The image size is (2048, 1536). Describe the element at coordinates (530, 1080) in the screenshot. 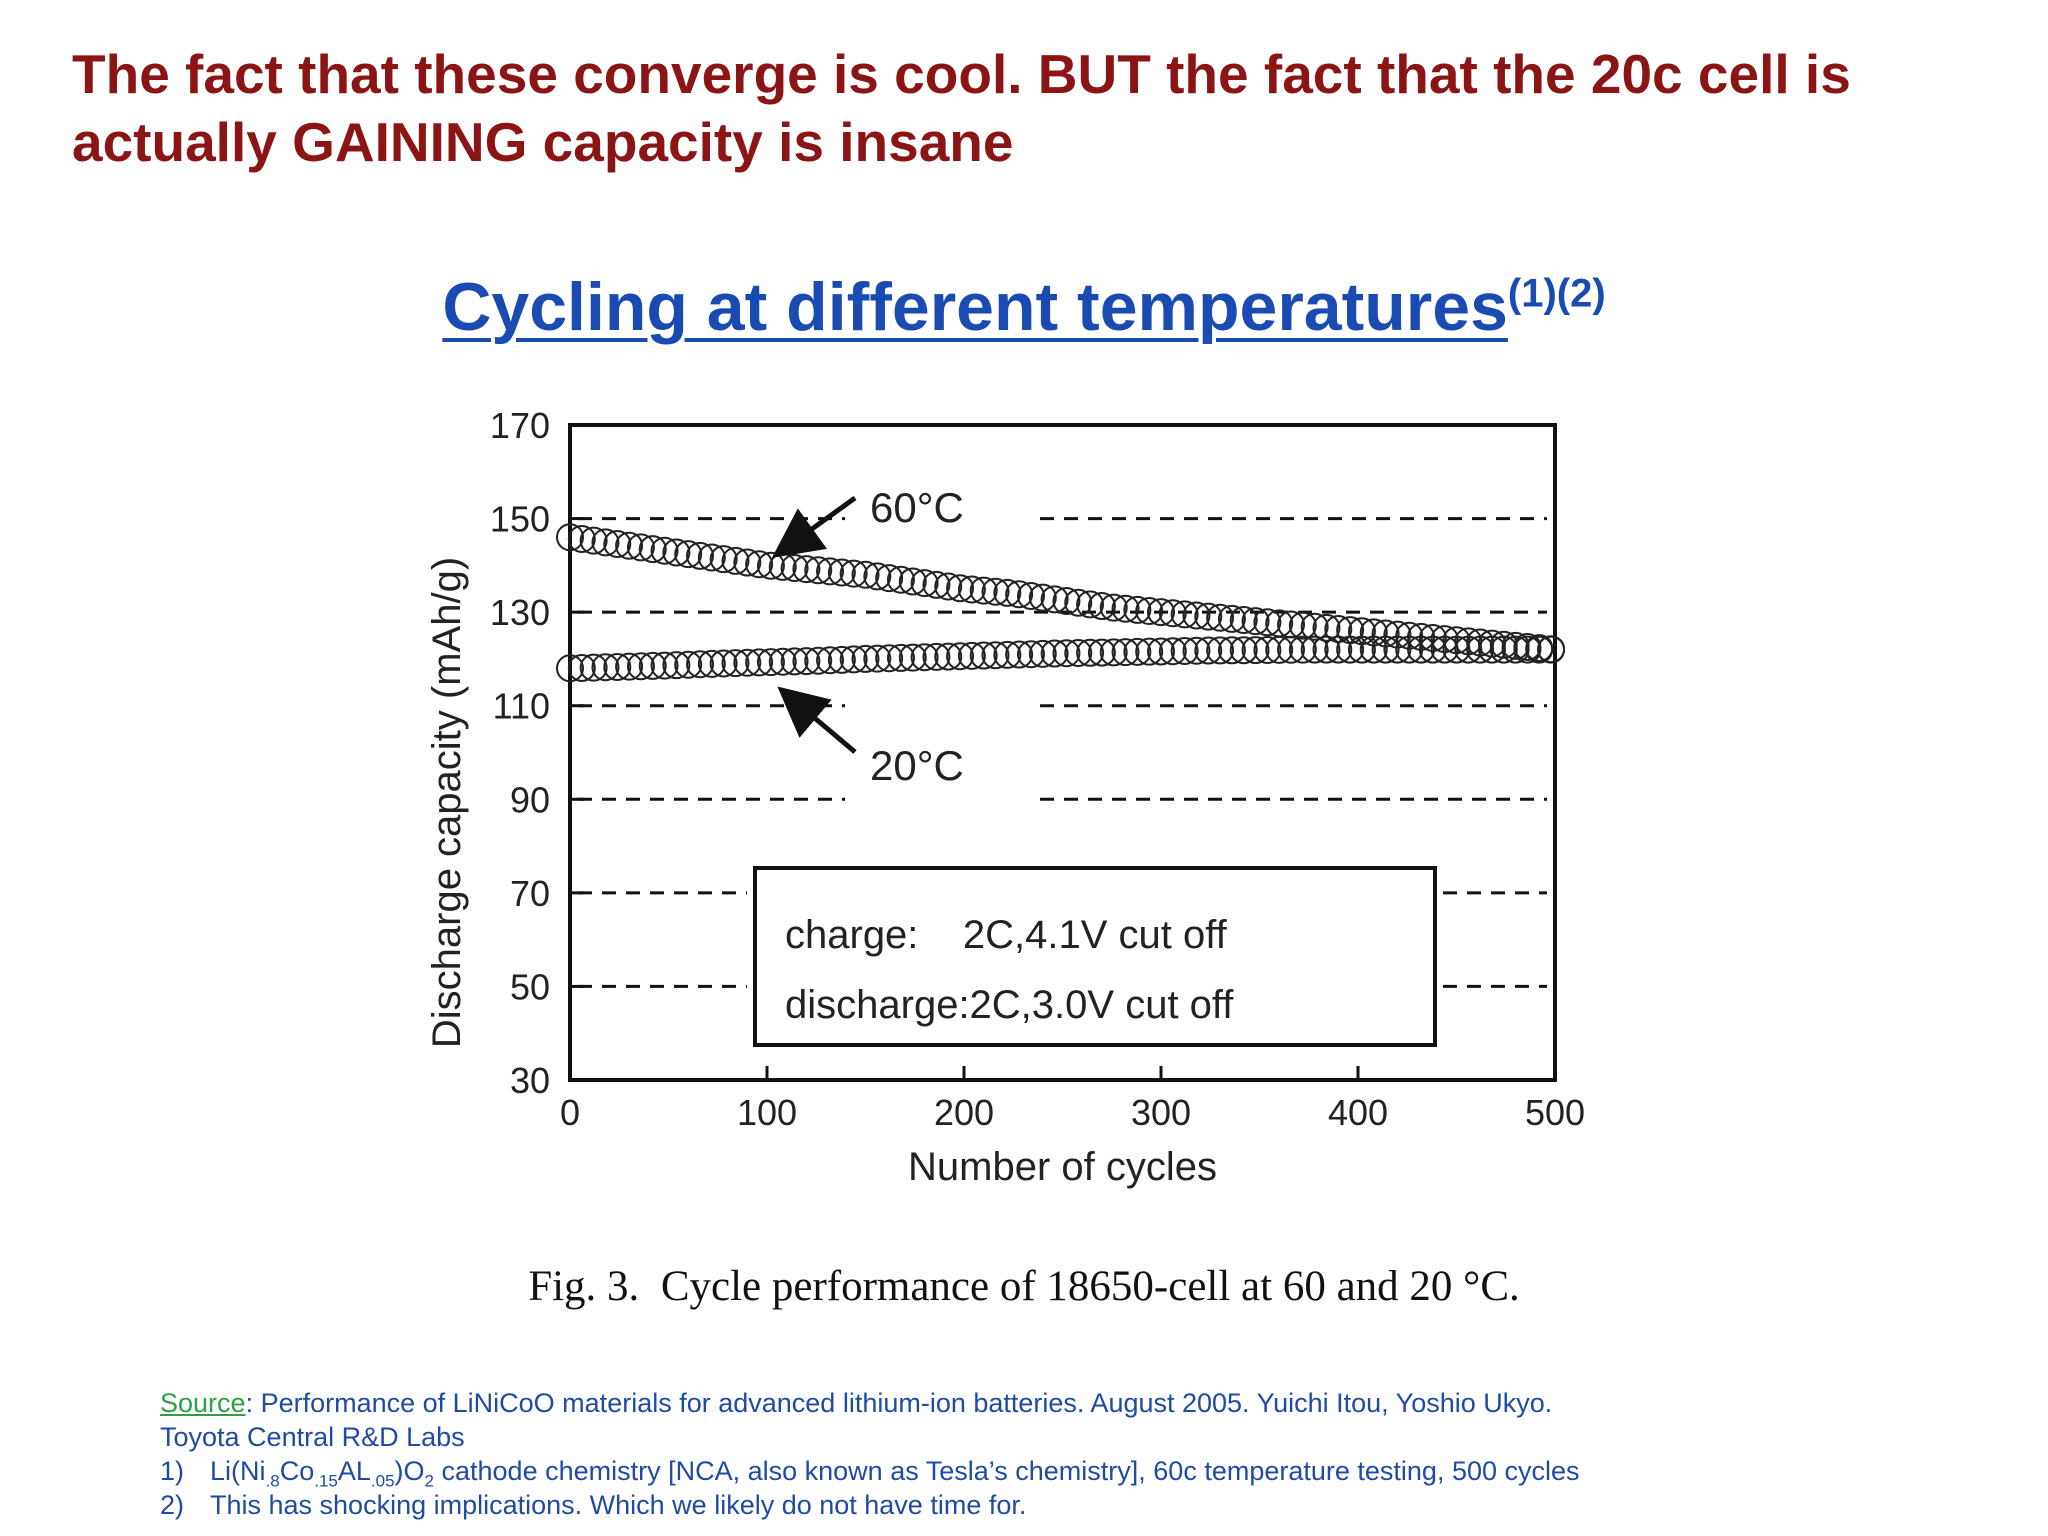

I see `y-tick-label: 30` at that location.